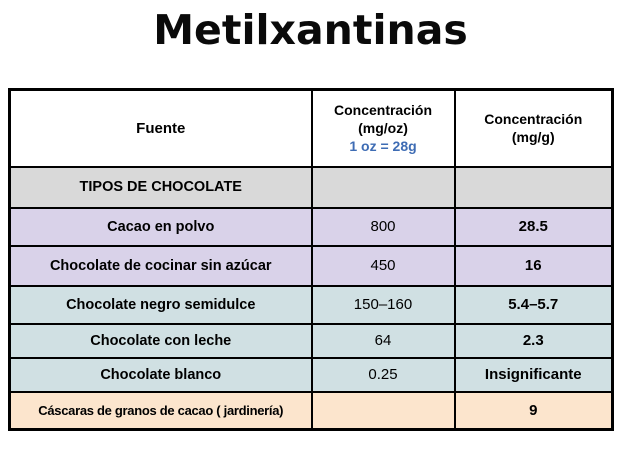 This screenshot has width=621, height=450. I want to click on mg-g-cell: 5.4–5.7, so click(533, 304).